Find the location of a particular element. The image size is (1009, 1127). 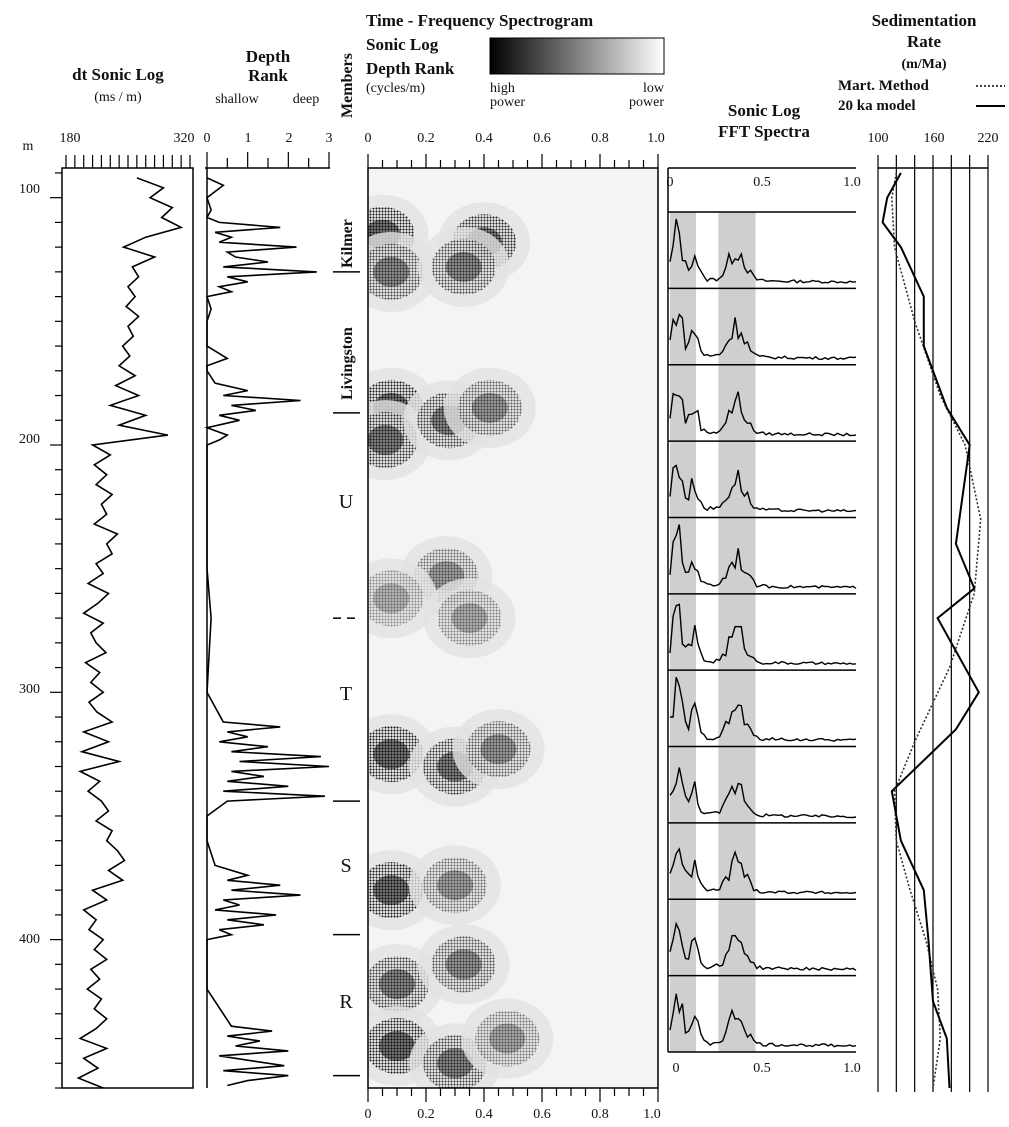

sed-legend-mart: Mart. Method is located at coordinates (883, 86).